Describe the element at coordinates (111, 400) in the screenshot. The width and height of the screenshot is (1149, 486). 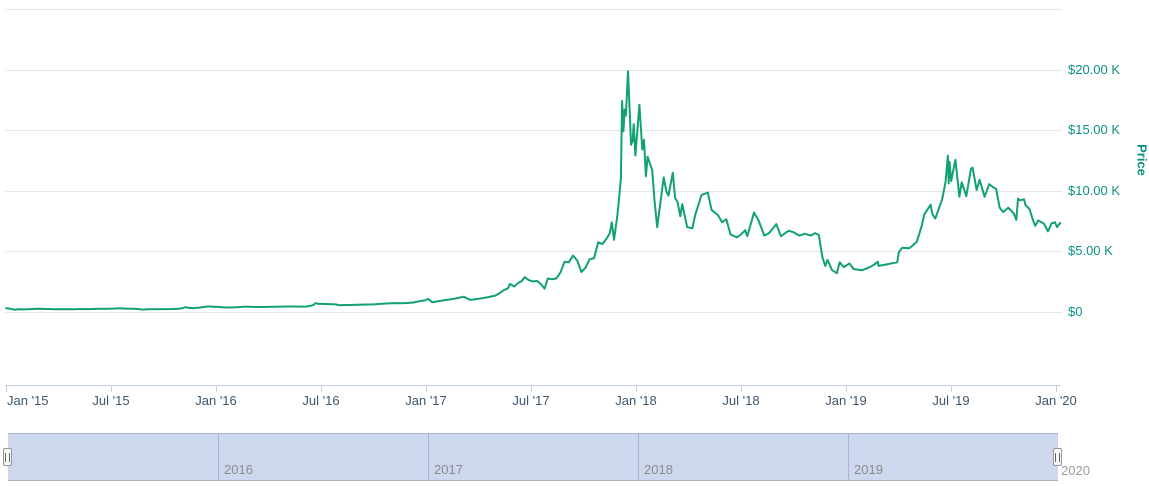
I see `x-axis-label: Jul '15` at that location.